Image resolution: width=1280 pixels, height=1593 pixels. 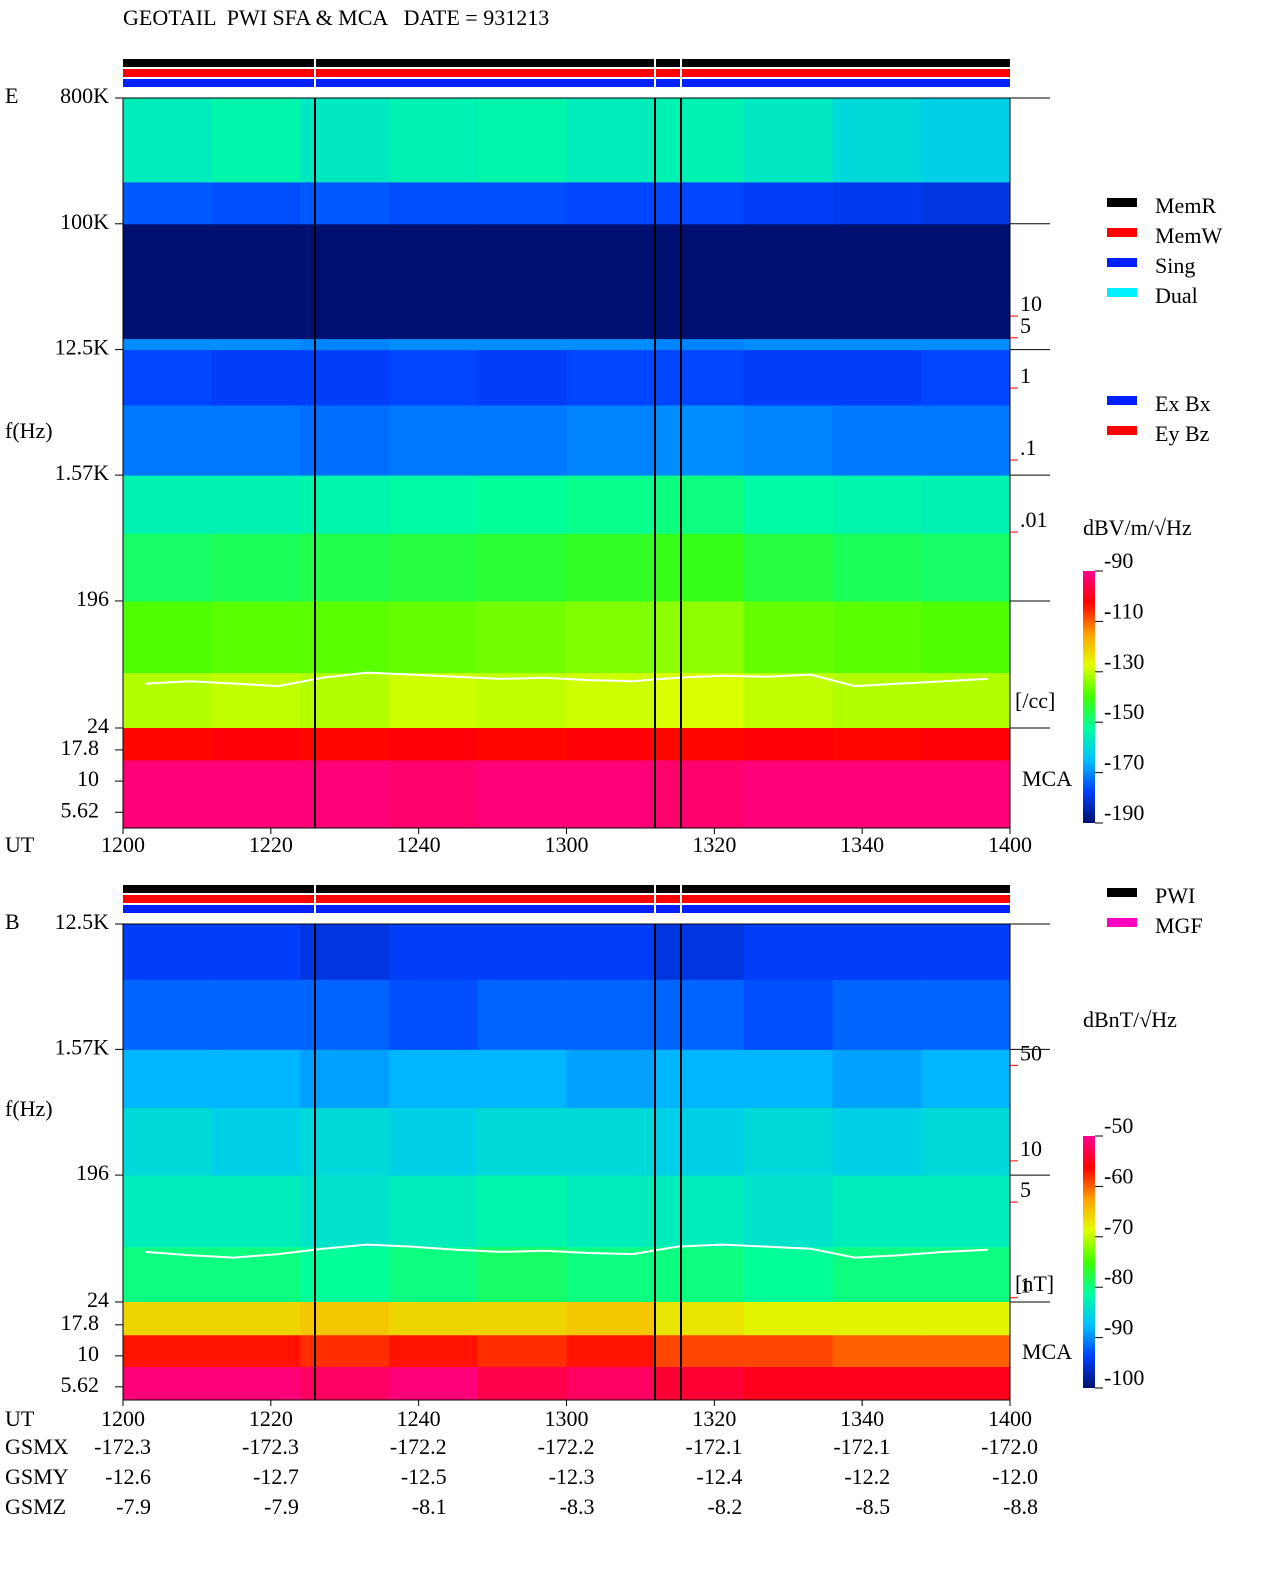 I want to click on y-tick-label: 196, so click(x=92, y=598).